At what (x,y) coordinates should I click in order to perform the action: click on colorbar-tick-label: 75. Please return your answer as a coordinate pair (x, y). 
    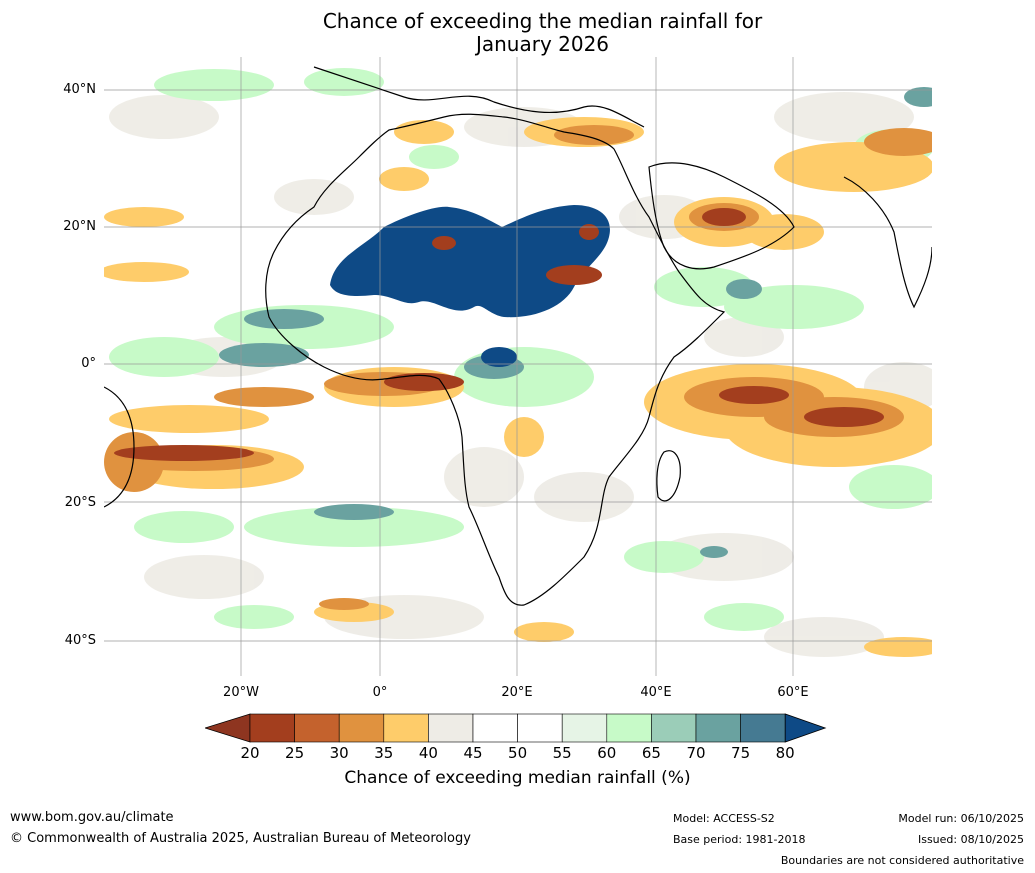
    Looking at the image, I should click on (741, 753).